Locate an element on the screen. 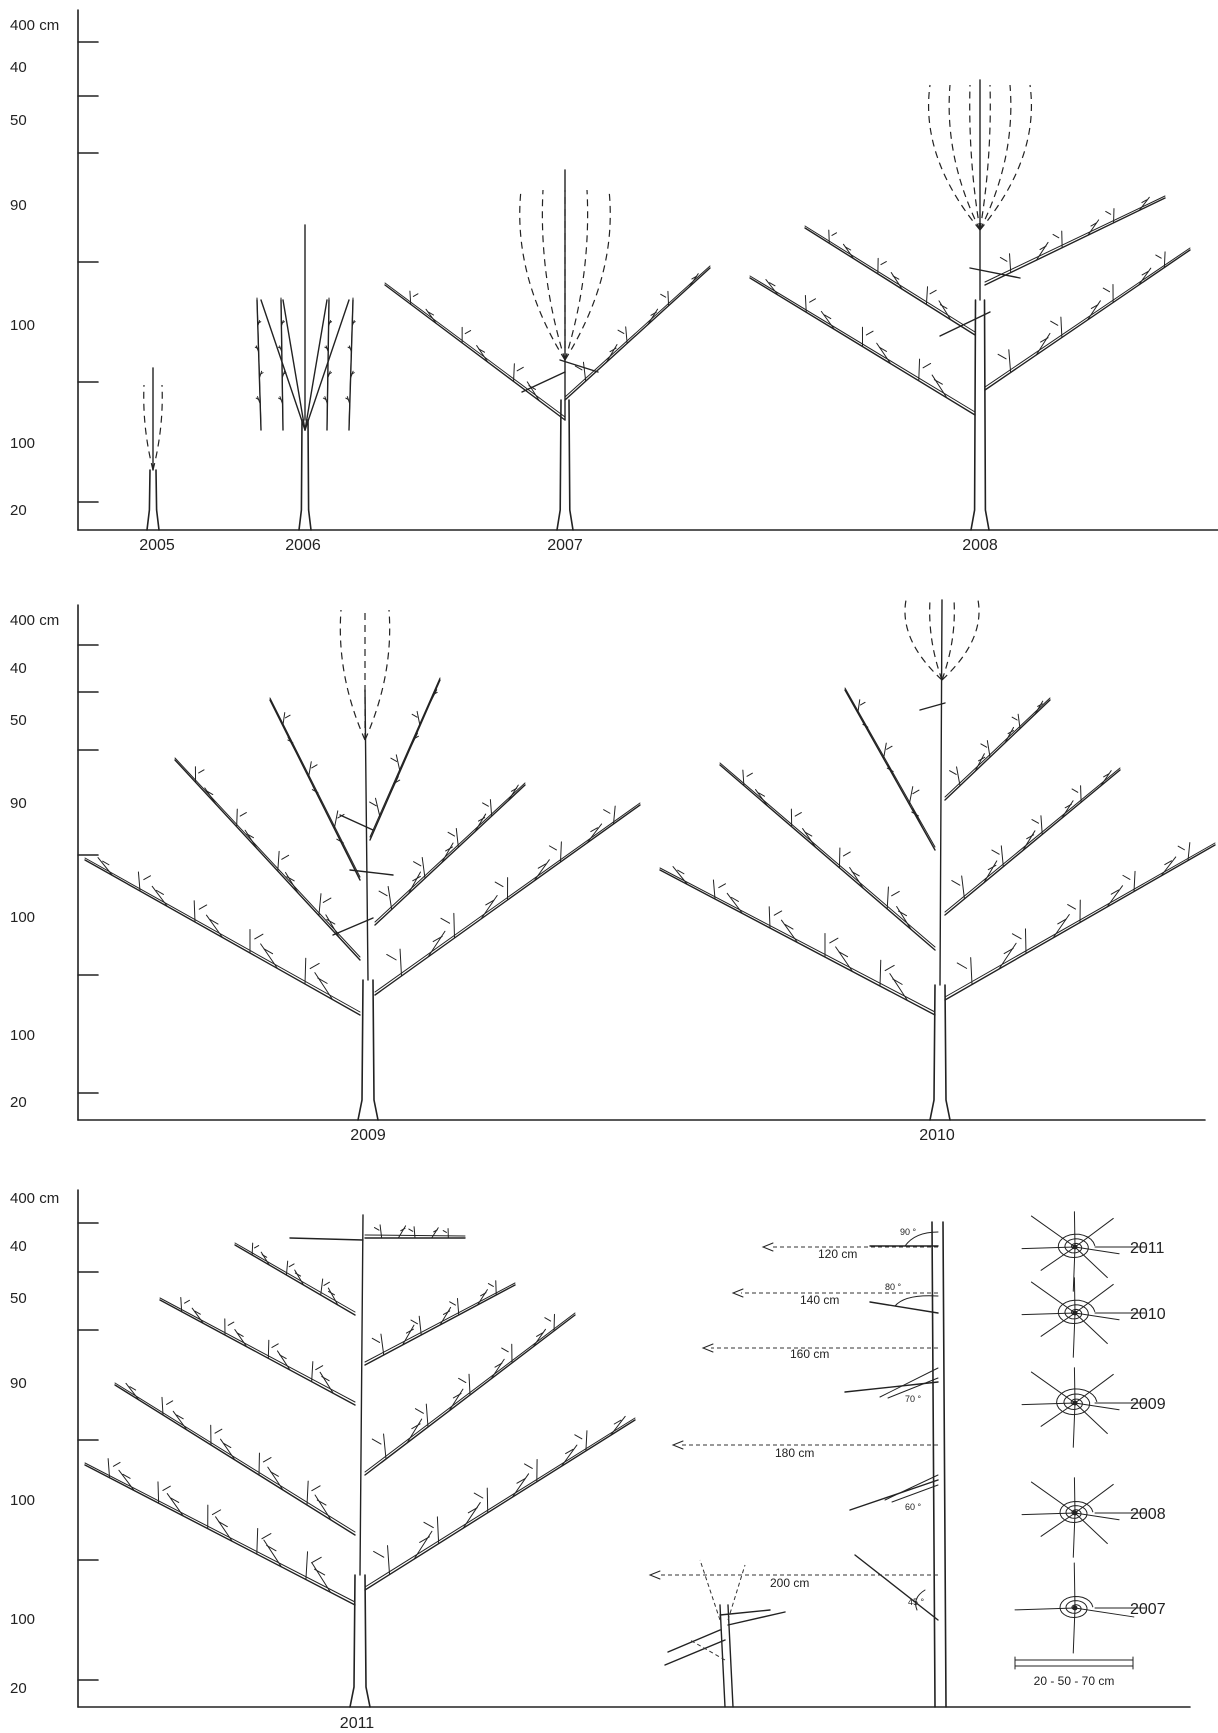 This screenshot has width=1218, height=1733. scale-bar: 20 - 50 - 70 cm is located at coordinates (1074, 1672).